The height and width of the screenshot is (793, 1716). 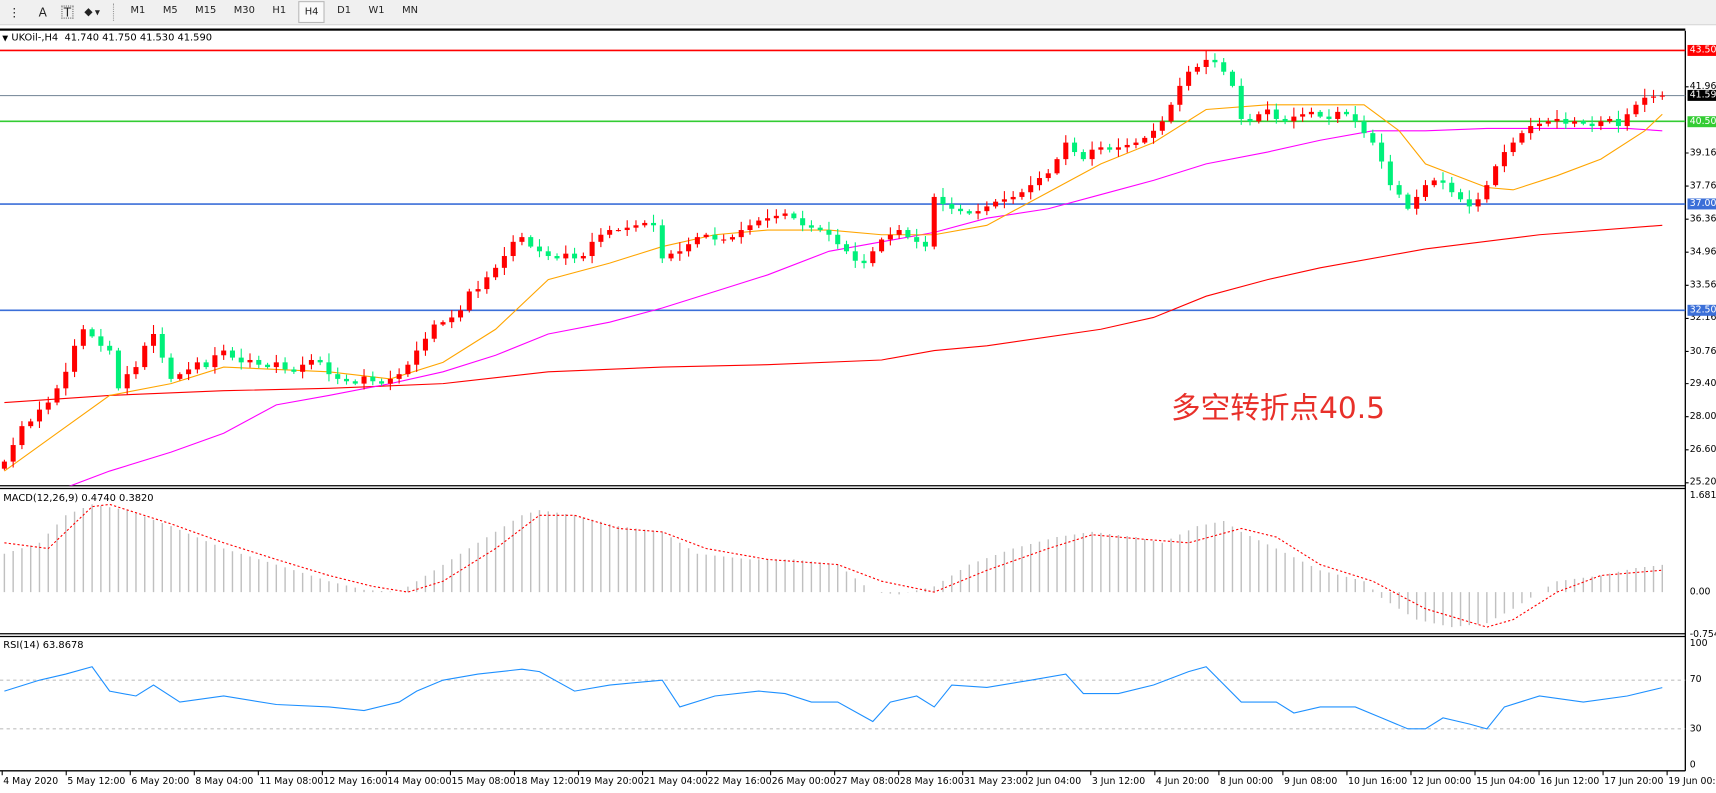 What do you see at coordinates (867, 782) in the screenshot?
I see `time-tick-label: 27 May 08:00` at bounding box center [867, 782].